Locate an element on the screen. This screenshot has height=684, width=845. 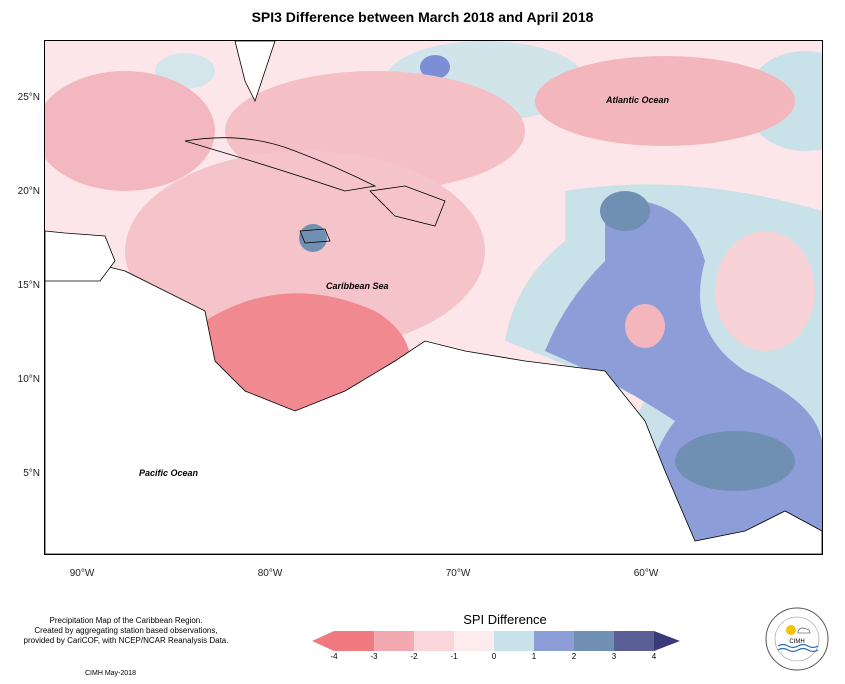
spi-zone-atlantic-pink is located at coordinates (665, 101).